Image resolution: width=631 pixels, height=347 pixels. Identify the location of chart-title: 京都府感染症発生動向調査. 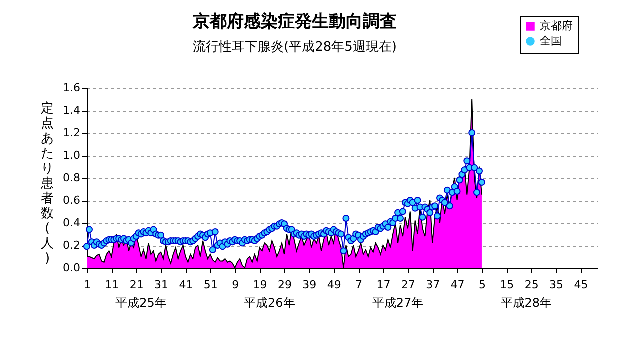
(294, 22).